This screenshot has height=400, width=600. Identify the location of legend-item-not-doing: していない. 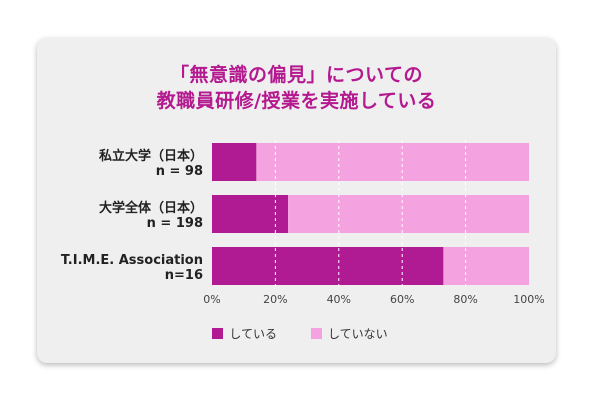
(349, 333).